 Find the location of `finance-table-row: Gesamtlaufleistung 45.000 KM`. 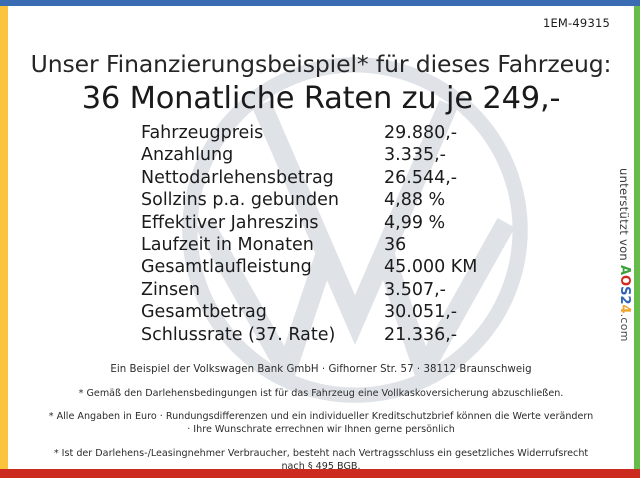

finance-table-row: Gesamtlaufleistung 45.000 KM is located at coordinates (309, 267).